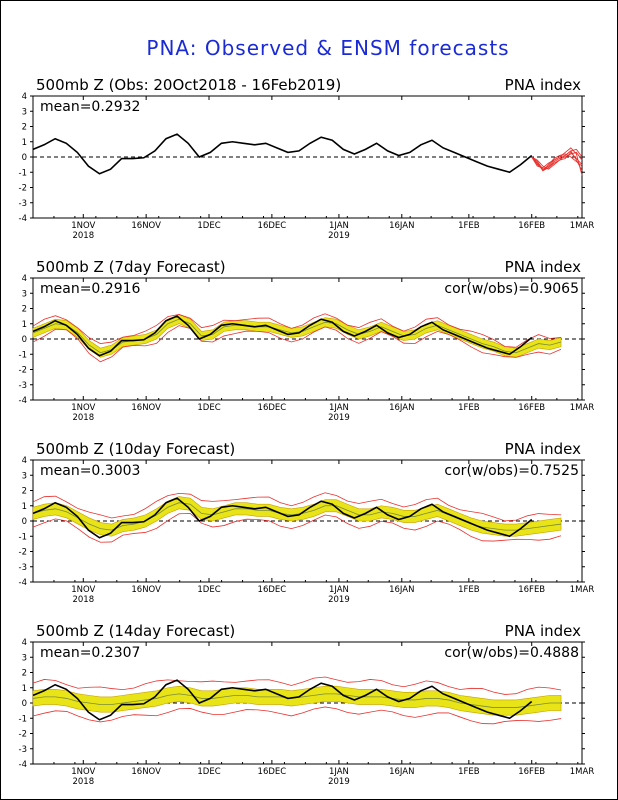 The width and height of the screenshot is (618, 800). Describe the element at coordinates (188, 85) in the screenshot. I see `panel-title: 500mb Z (Obs: 20Oct2018 - 16Feb2019)` at that location.